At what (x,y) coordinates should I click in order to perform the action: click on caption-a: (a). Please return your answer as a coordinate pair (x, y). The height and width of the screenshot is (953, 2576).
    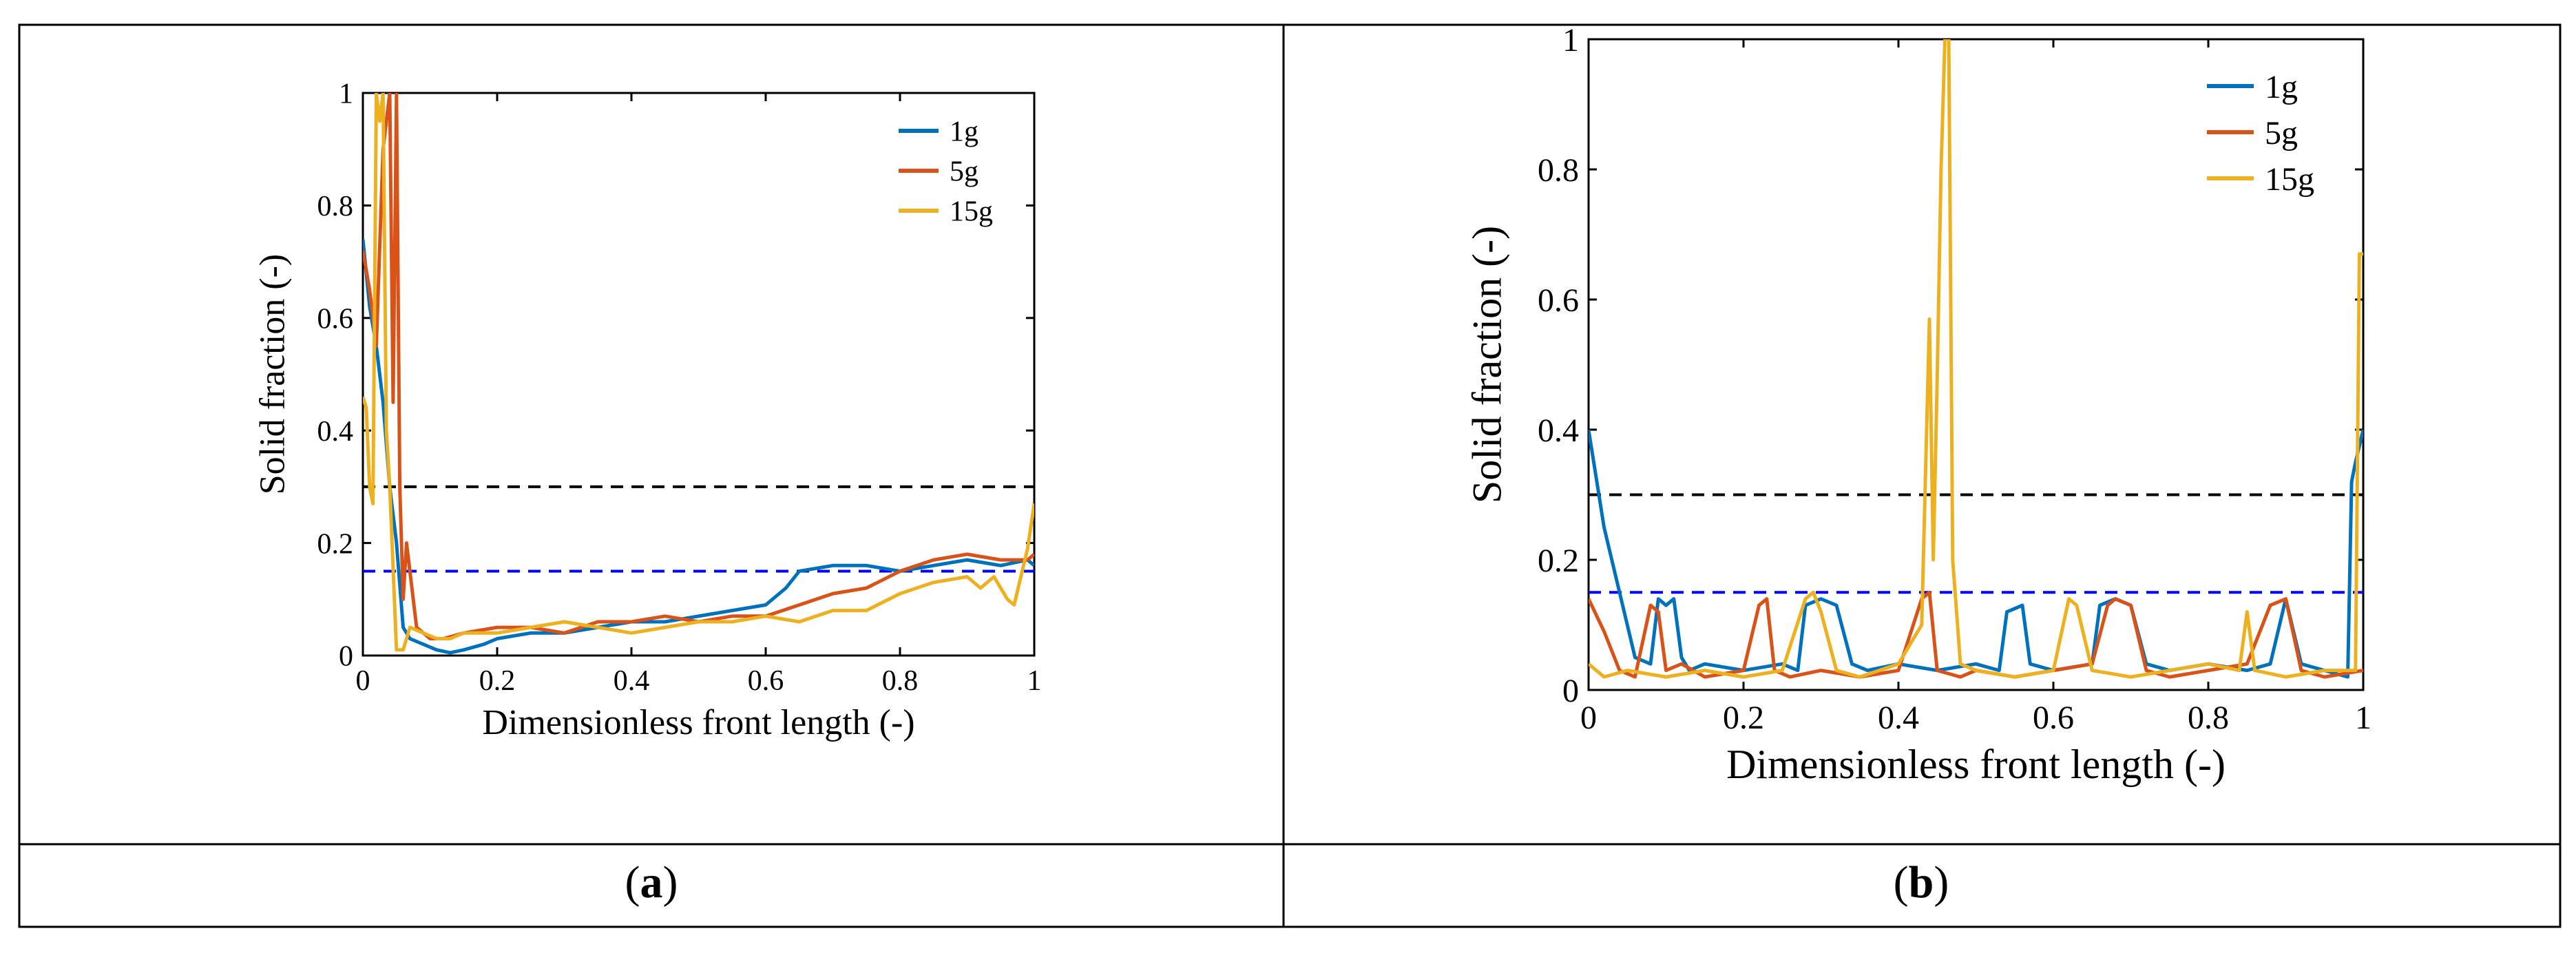
    Looking at the image, I should click on (651, 882).